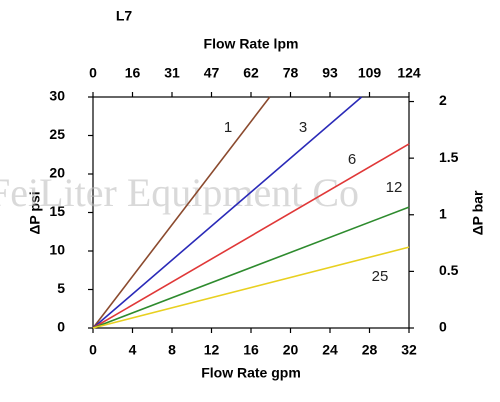  Describe the element at coordinates (478, 212) in the screenshot. I see `y2-axis-title: ΔP bar` at that location.